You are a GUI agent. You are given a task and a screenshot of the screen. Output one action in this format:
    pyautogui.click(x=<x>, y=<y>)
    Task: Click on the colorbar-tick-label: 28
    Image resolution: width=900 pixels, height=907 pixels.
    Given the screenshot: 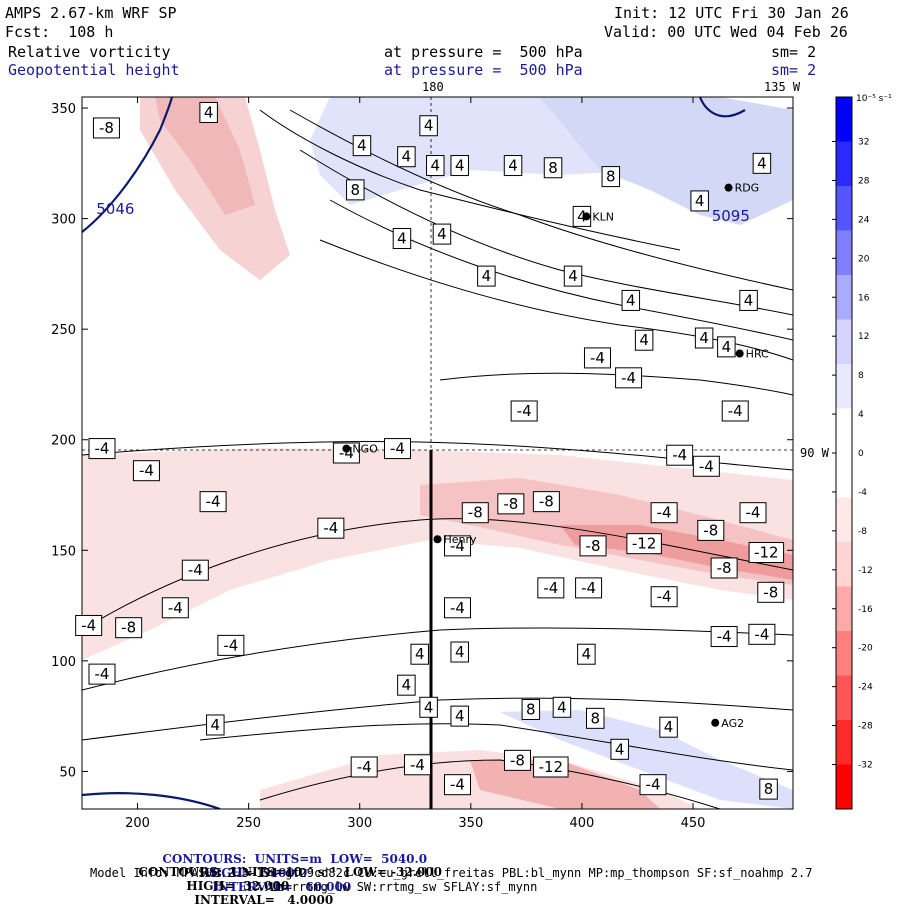 What is the action you would take?
    pyautogui.click(x=864, y=181)
    